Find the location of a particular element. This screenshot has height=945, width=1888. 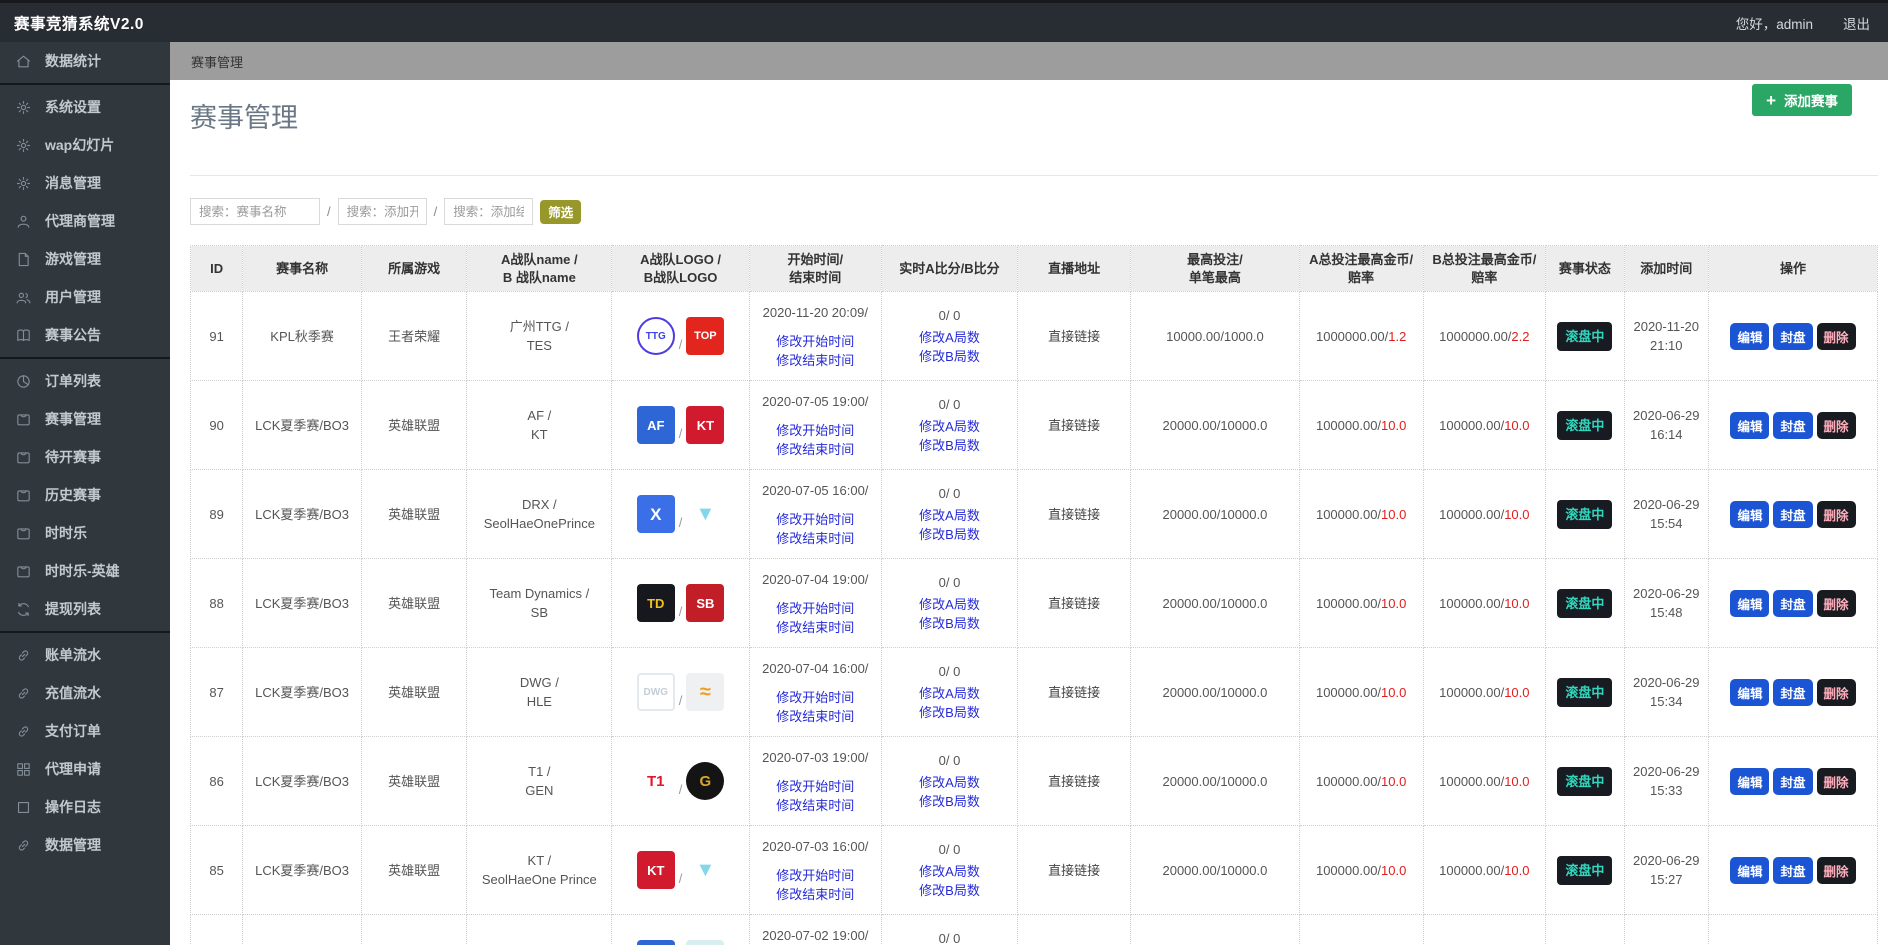

sidebar-item-upcoming-matches: 待开赛事 is located at coordinates (85, 457).